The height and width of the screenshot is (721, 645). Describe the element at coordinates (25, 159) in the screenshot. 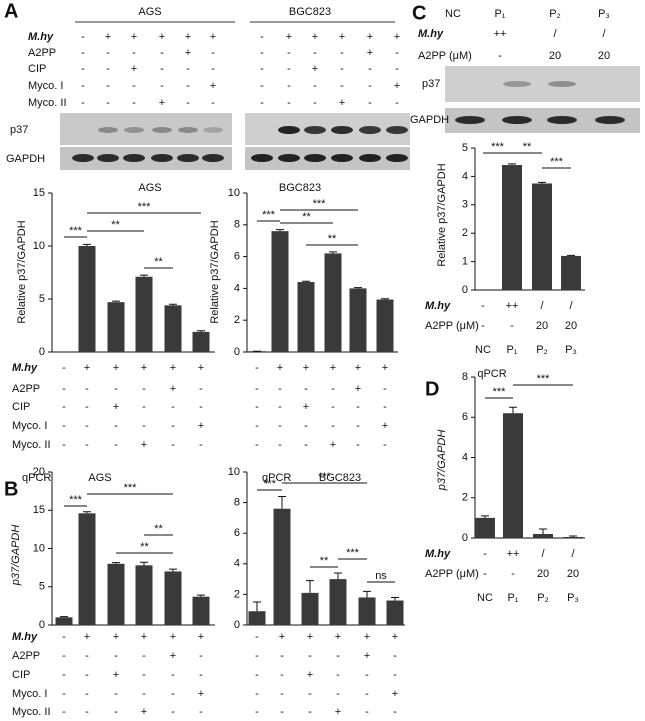

I see `blot-row-label: GAPDH` at that location.